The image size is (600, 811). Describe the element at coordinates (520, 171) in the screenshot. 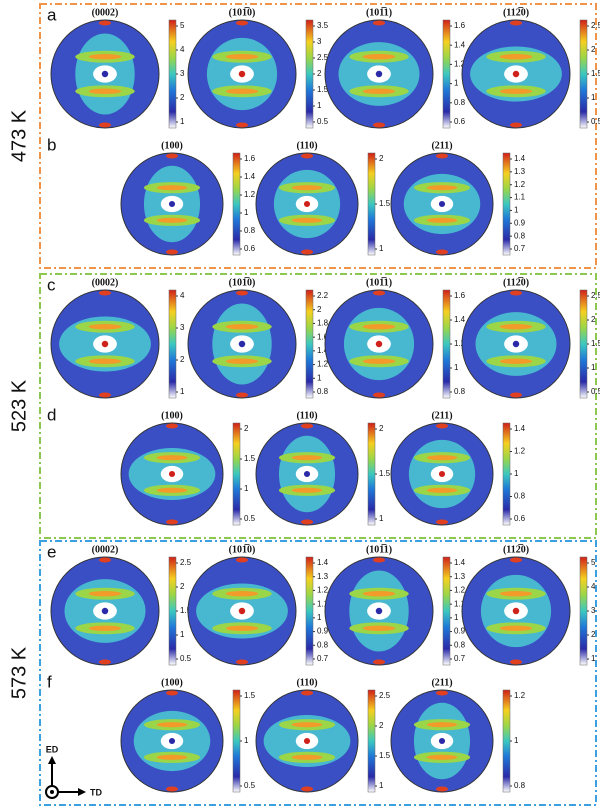

I see `colorbar-tick-label: 1.3` at that location.